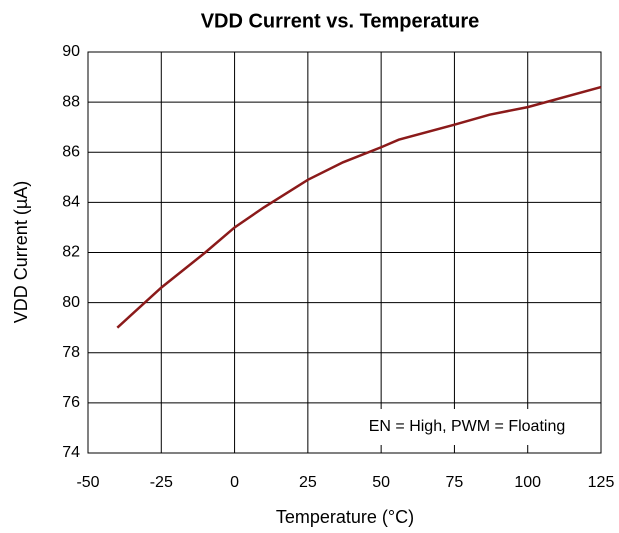 This screenshot has width=619, height=533. I want to click on x-tick-label: -50, so click(87, 482).